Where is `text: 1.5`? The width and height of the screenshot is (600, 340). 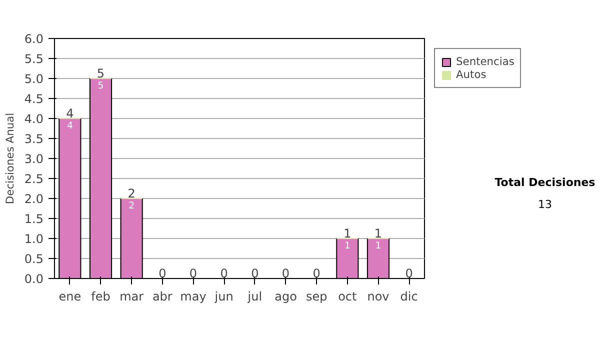
text: 1.5 is located at coordinates (34, 219).